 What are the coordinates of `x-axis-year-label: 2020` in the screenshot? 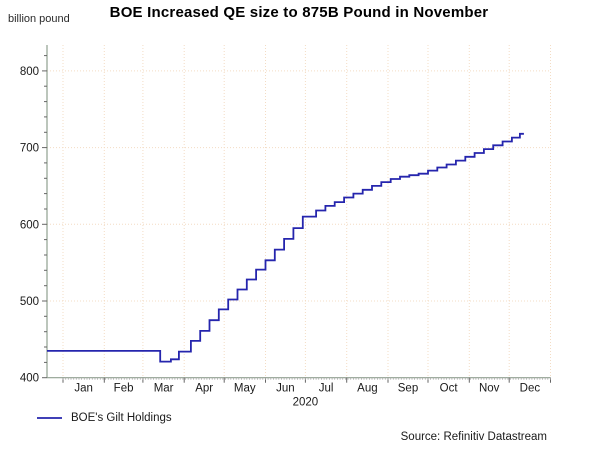 It's located at (306, 403).